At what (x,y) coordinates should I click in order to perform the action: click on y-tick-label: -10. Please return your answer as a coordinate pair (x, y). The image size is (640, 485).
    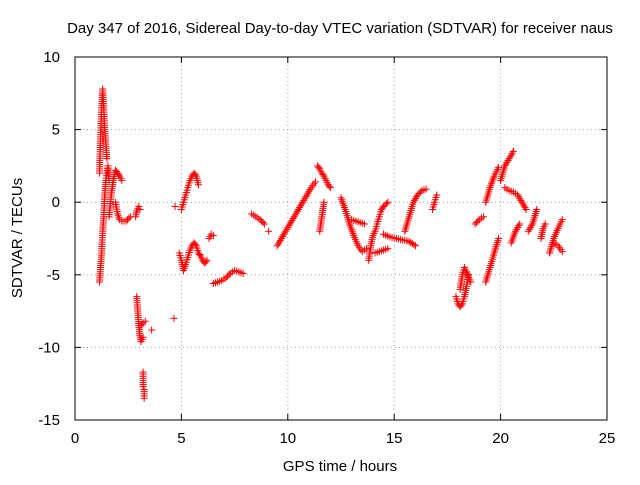
    Looking at the image, I should click on (49, 347).